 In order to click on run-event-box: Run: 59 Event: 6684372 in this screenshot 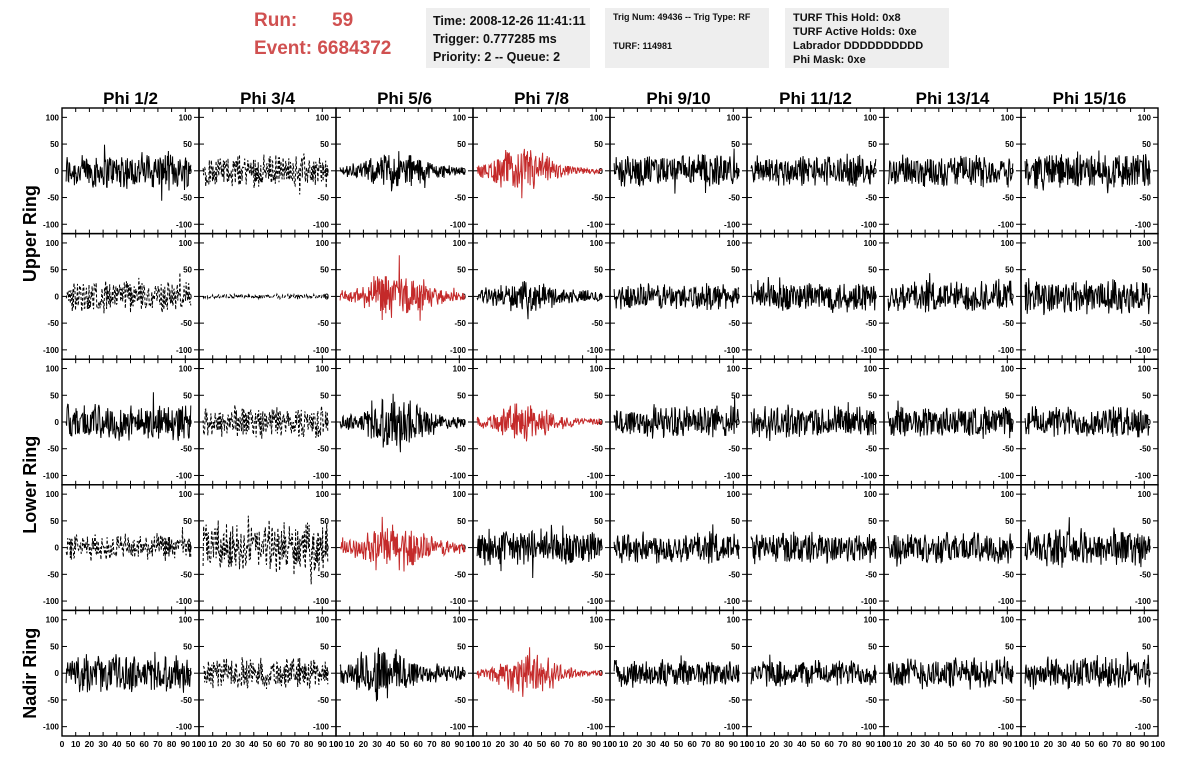, I will do `click(332, 37)`.